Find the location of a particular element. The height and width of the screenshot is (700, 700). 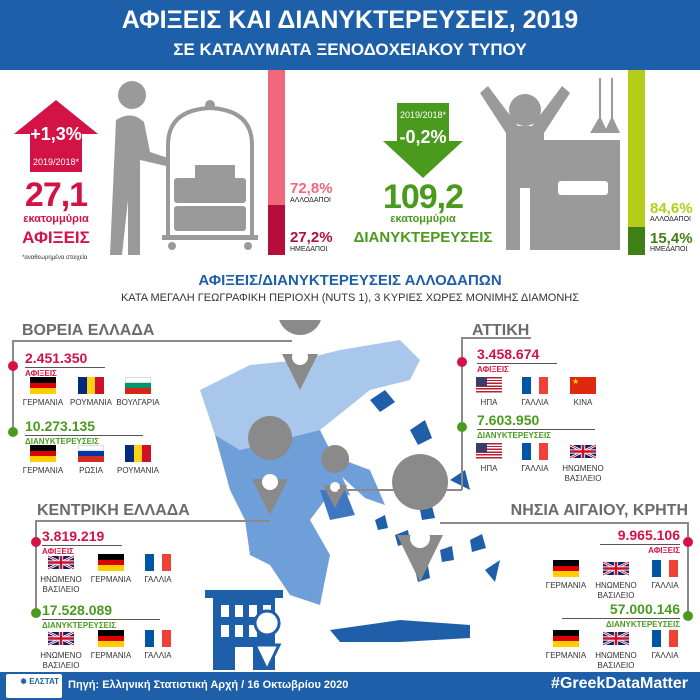

nights-period: 2019/2018* is located at coordinates (423, 115).